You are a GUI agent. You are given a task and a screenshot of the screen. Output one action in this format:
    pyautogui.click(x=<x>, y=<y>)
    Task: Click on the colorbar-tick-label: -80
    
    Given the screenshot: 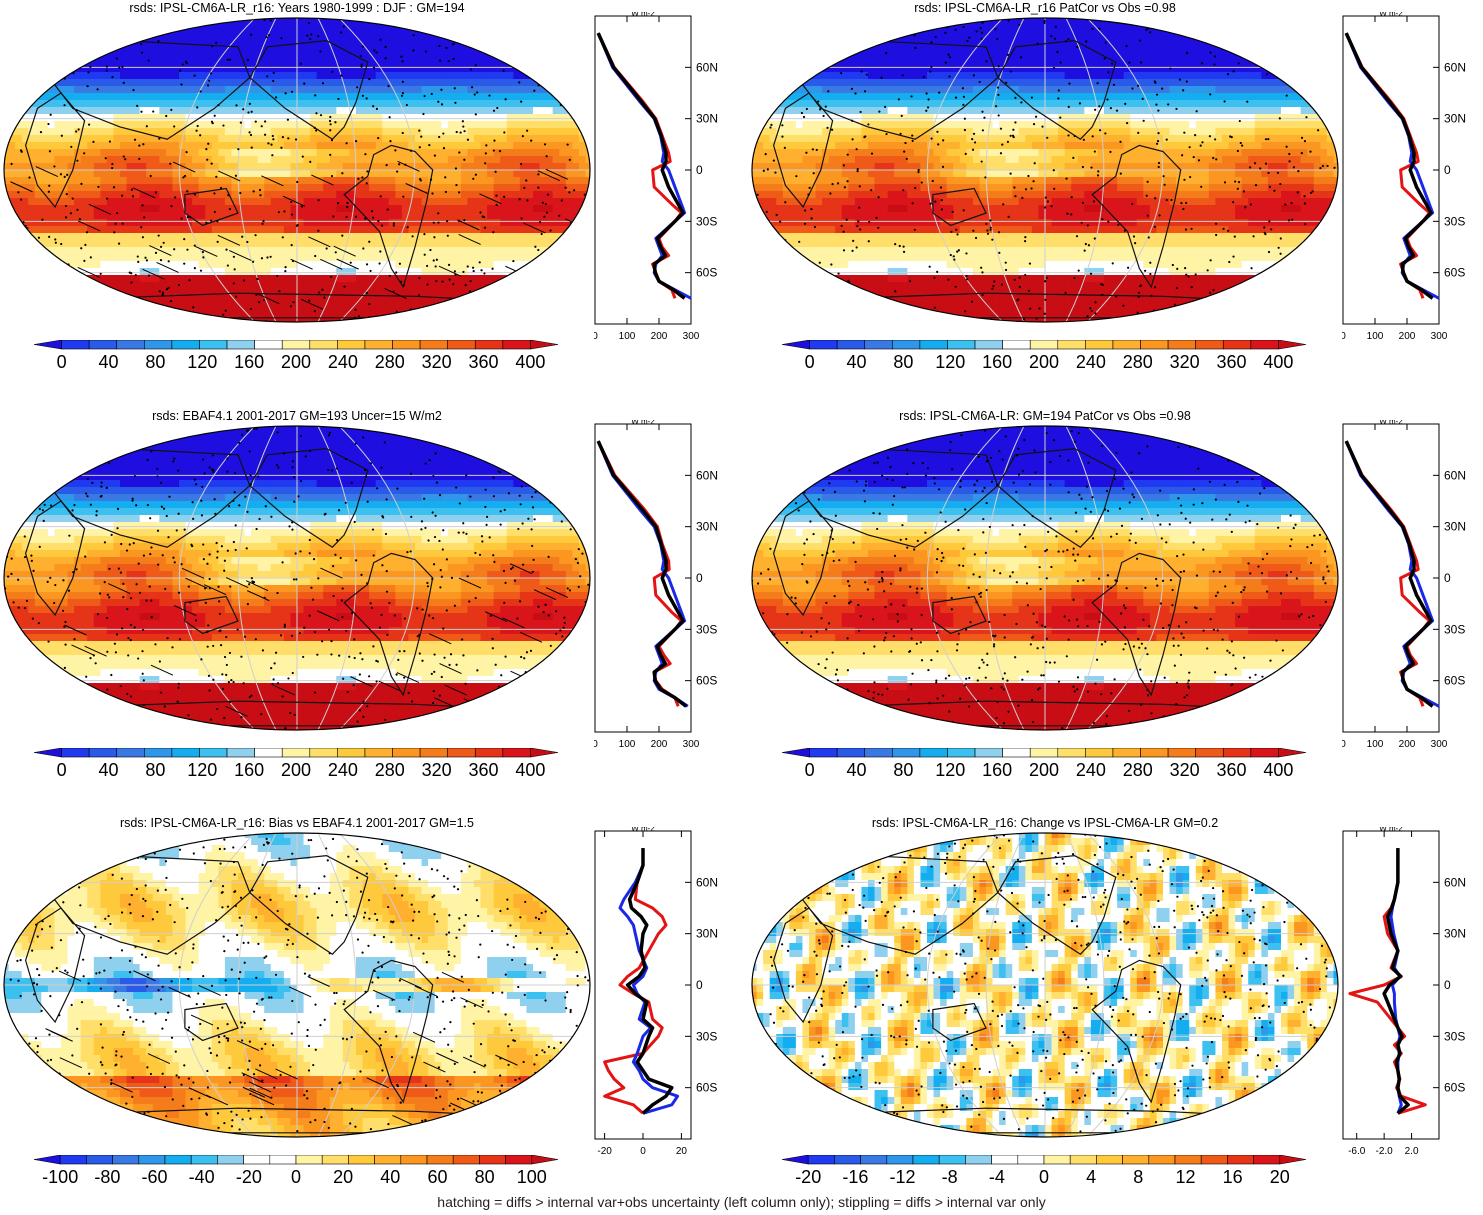 What is the action you would take?
    pyautogui.click(x=107, y=1177)
    